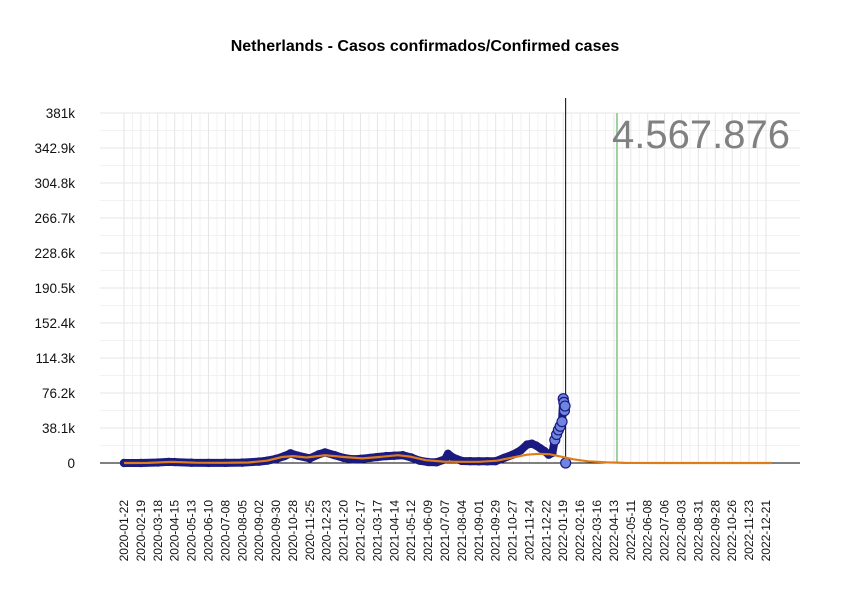 The image size is (850, 600). I want to click on x-tick-label: 2022-04-13, so click(614, 531).